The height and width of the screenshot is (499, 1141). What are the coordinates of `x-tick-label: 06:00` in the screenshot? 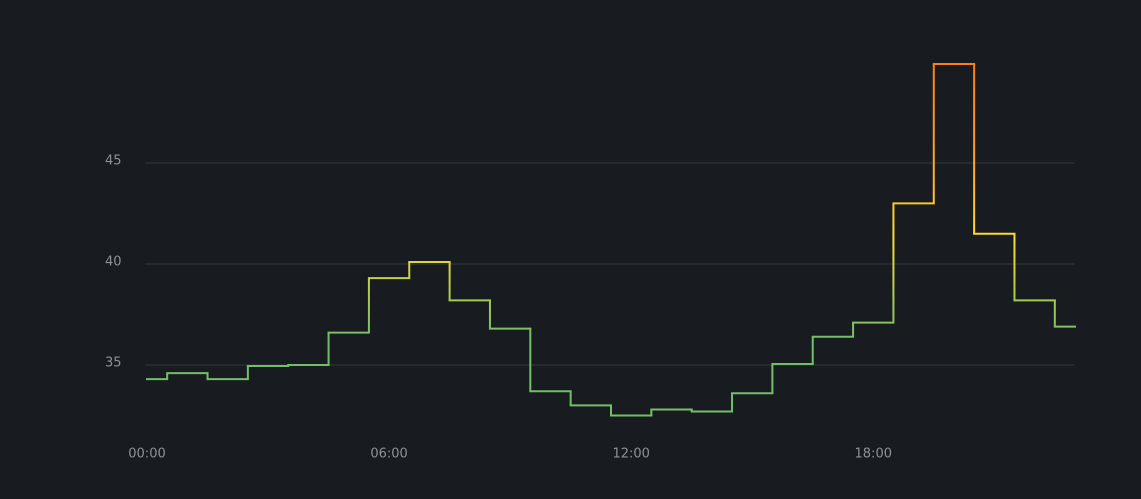 It's located at (388, 454).